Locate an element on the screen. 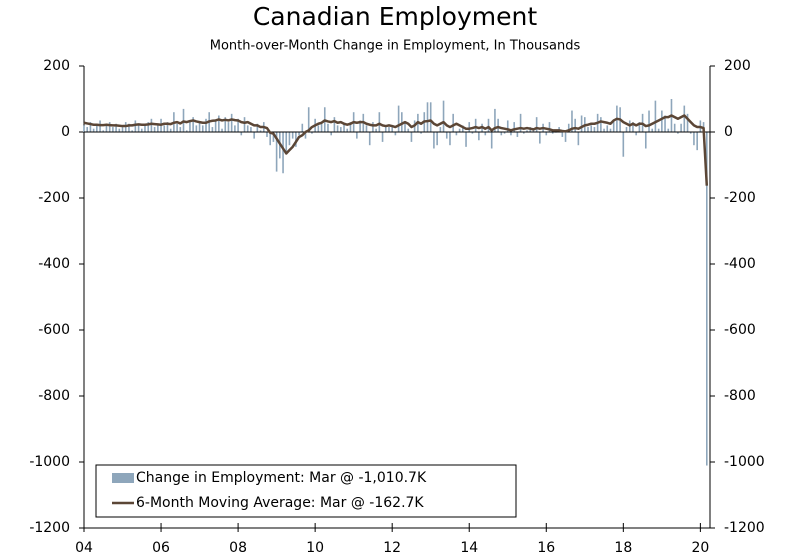 The height and width of the screenshot is (558, 791). x-tick-label: 06 is located at coordinates (161, 548).